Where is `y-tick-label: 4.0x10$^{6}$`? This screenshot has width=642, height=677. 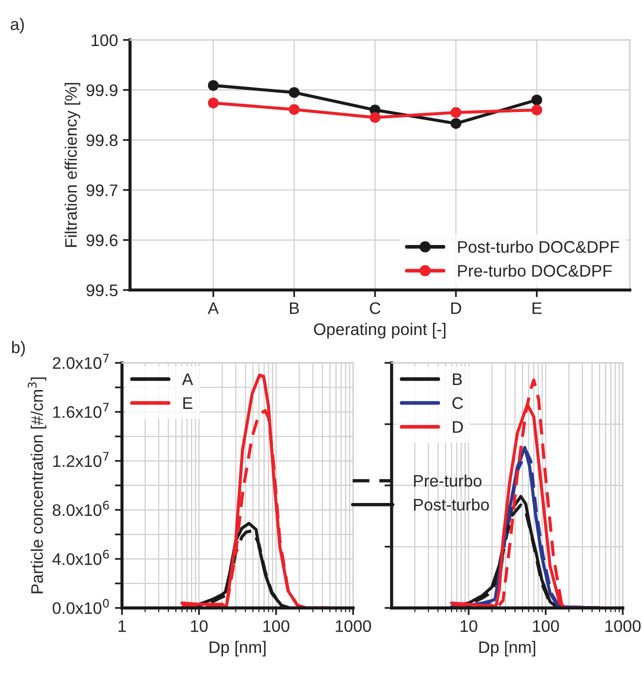
y-tick-label: 4.0x10$^{6}$ is located at coordinates (80, 558).